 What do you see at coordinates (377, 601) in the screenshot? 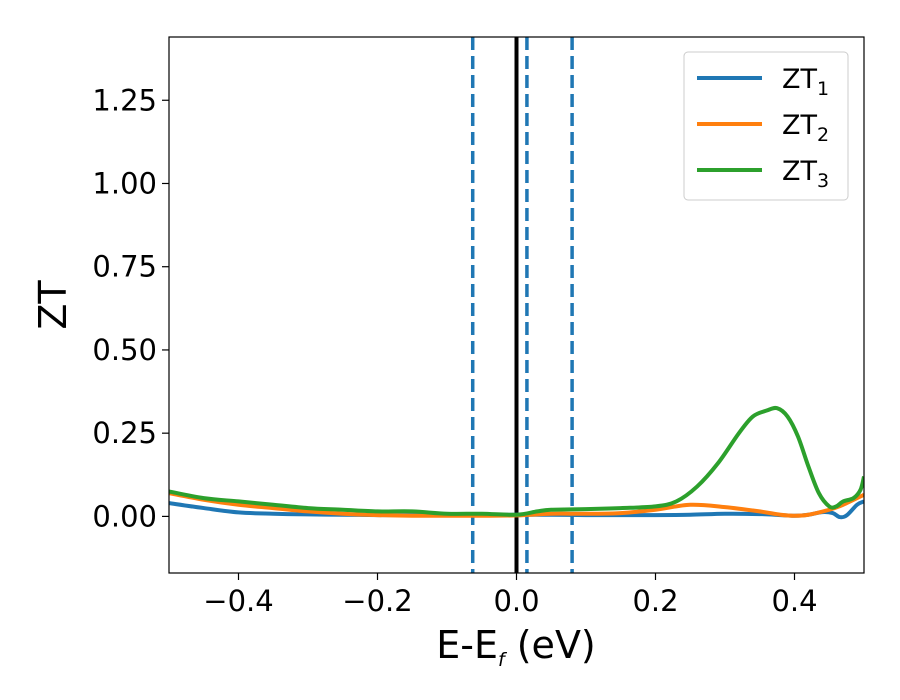
I see `x-tick-label: −0.2` at bounding box center [377, 601].